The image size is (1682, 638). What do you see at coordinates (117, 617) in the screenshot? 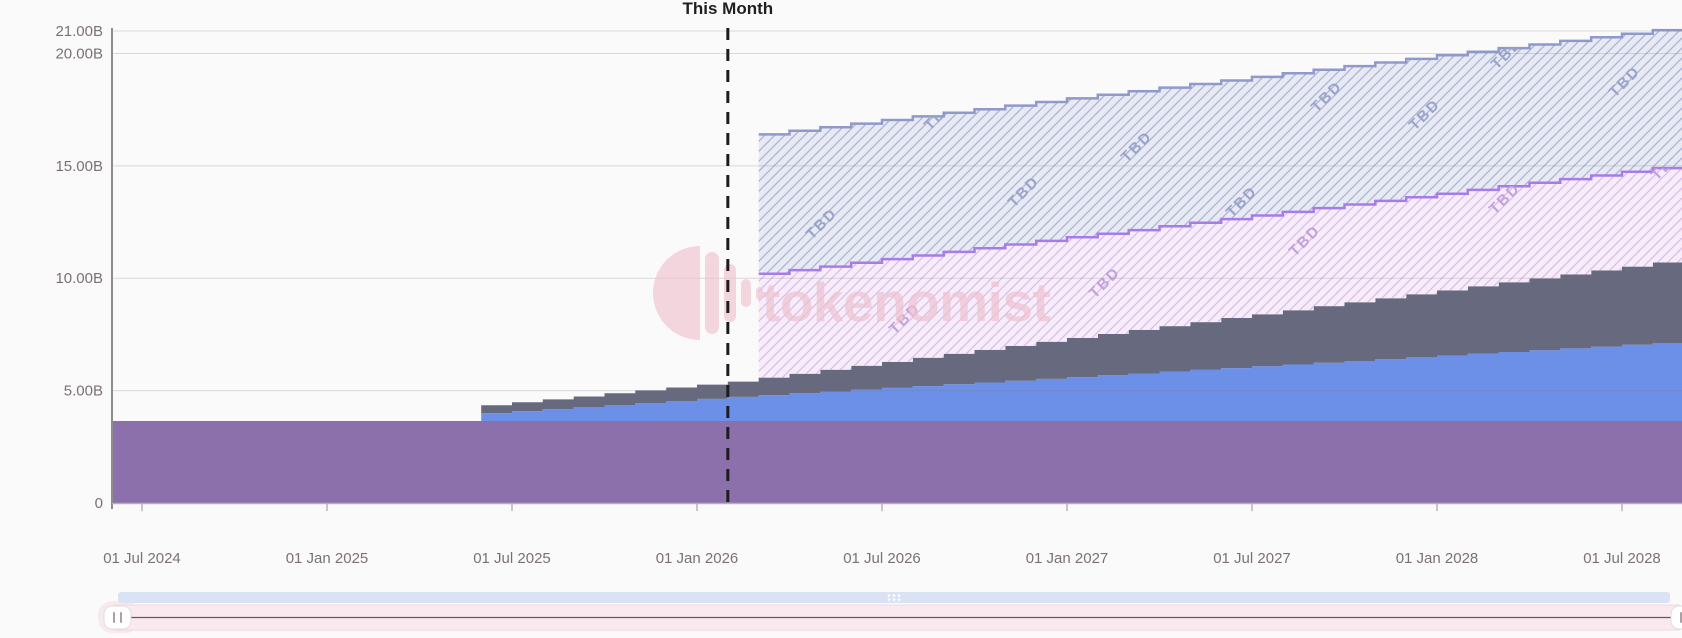
I see `navigator-left-handle` at bounding box center [117, 617].